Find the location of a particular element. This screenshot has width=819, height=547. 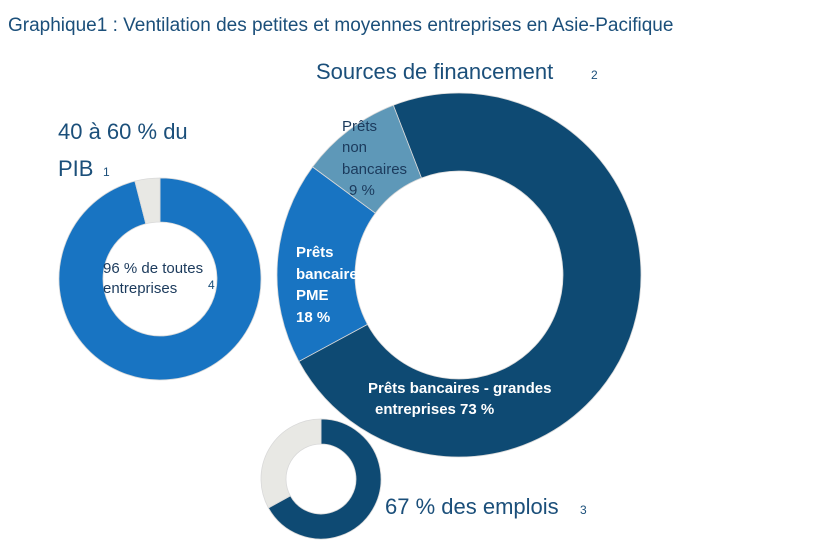

nonbank-label-line2: non is located at coordinates (354, 147).